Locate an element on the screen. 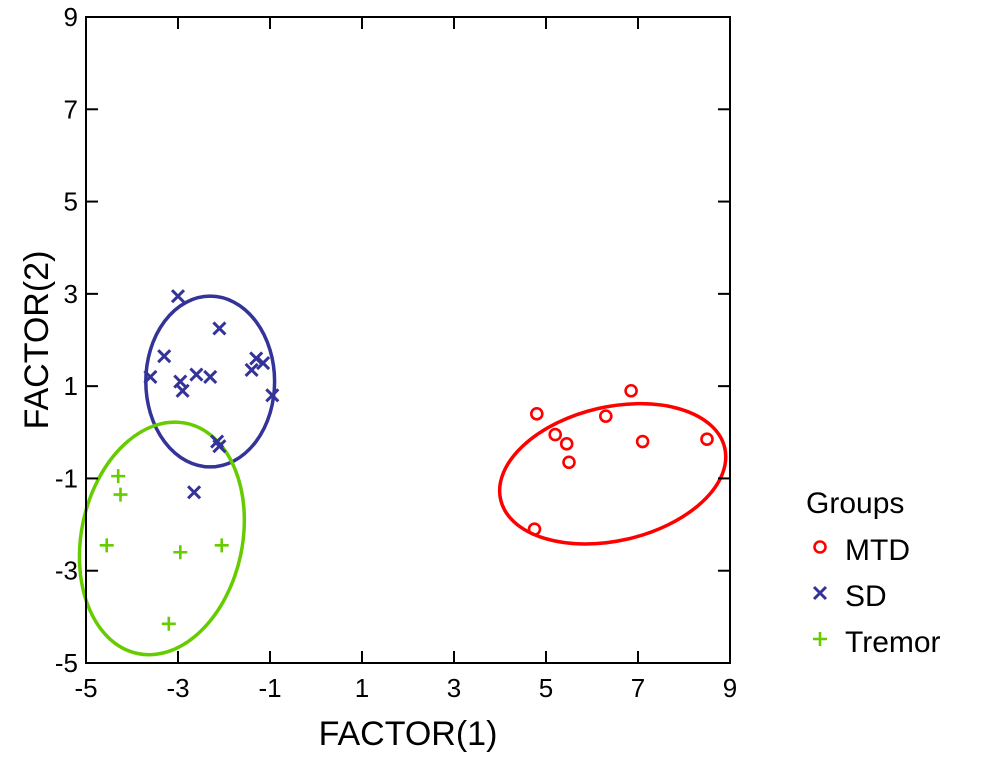 The height and width of the screenshot is (759, 998). legend-label-sd: SD is located at coordinates (866, 596).